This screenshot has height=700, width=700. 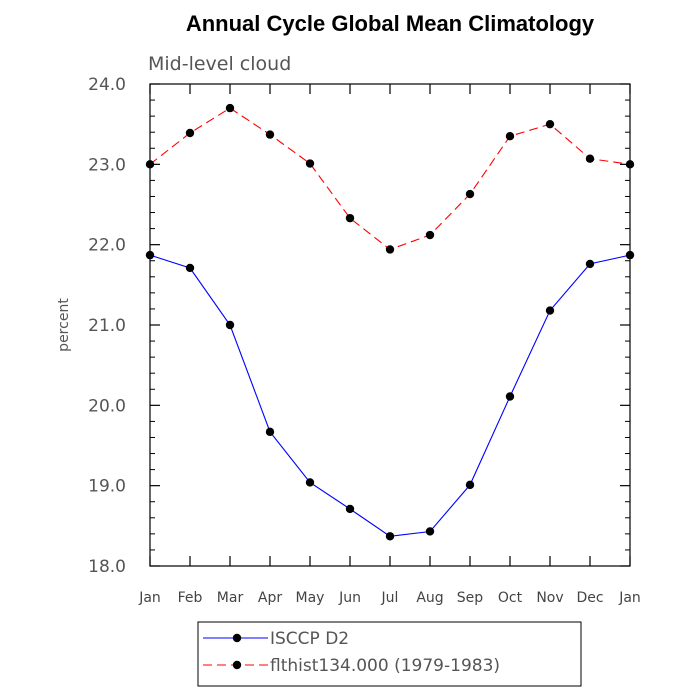 What do you see at coordinates (107, 406) in the screenshot?
I see `y-tick-label: 20.0` at bounding box center [107, 406].